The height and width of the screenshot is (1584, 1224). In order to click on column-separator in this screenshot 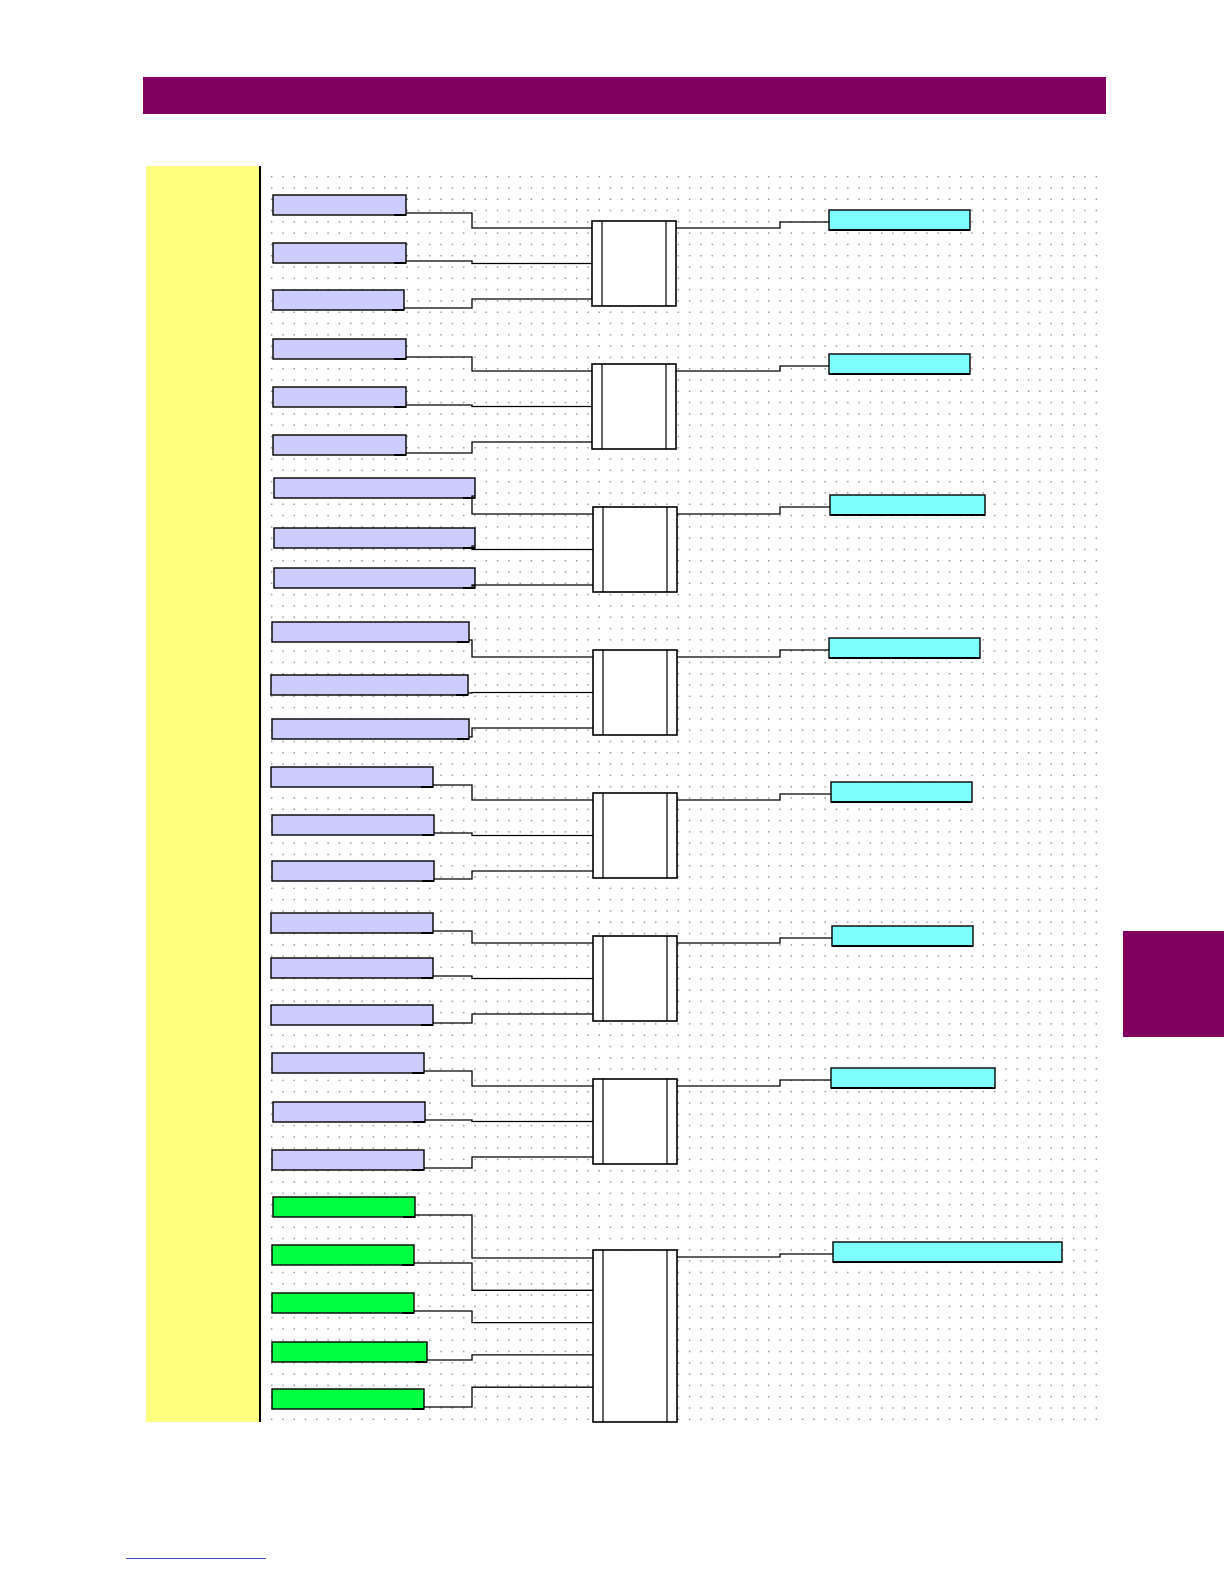, I will do `click(260, 794)`.